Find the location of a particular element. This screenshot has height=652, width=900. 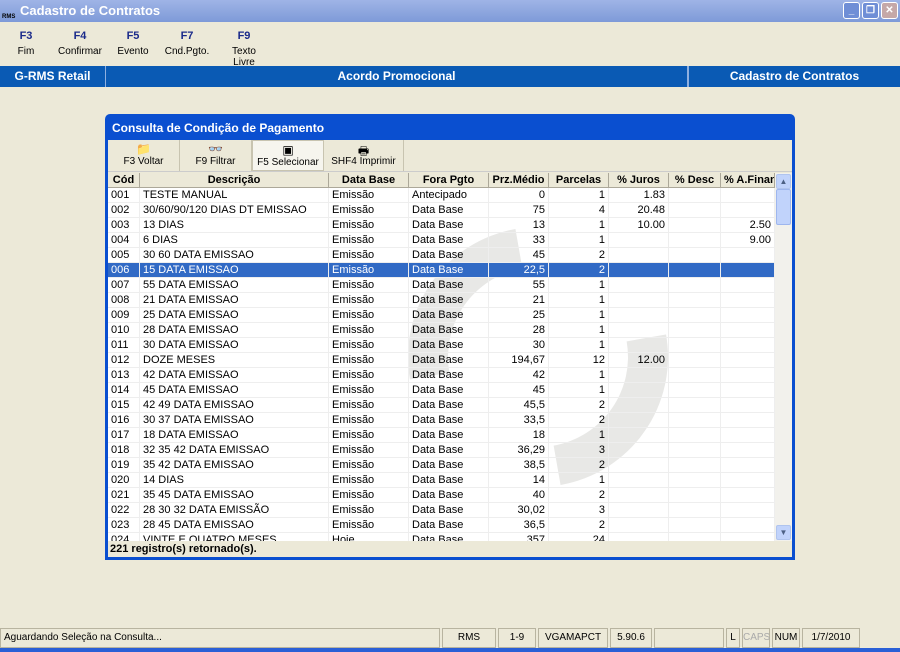

column-header-prz-medio: Prz.Médio is located at coordinates (519, 180).